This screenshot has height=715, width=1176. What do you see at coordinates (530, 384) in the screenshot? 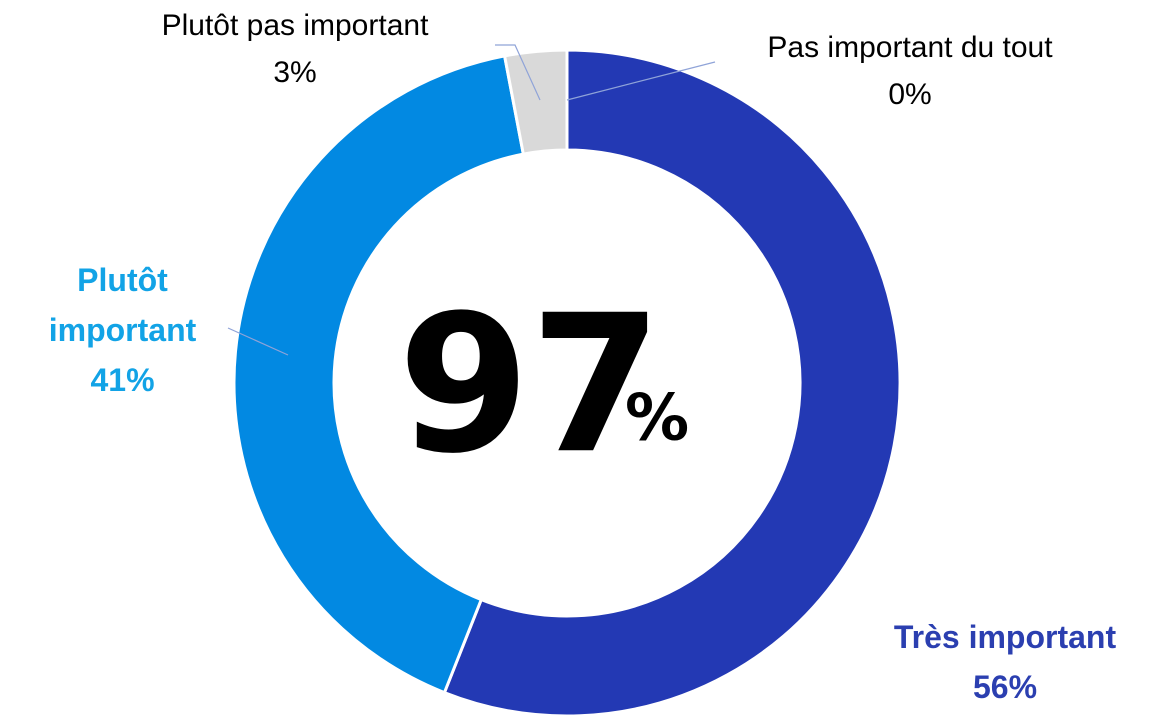
I see `center-value: 97` at bounding box center [530, 384].